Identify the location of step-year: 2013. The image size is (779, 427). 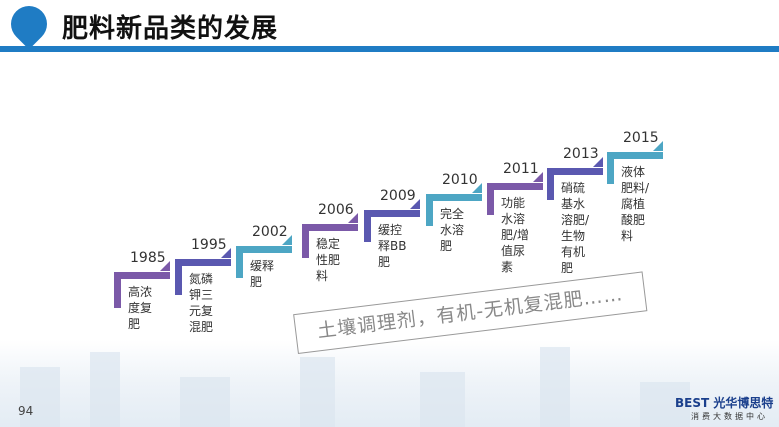
(581, 154).